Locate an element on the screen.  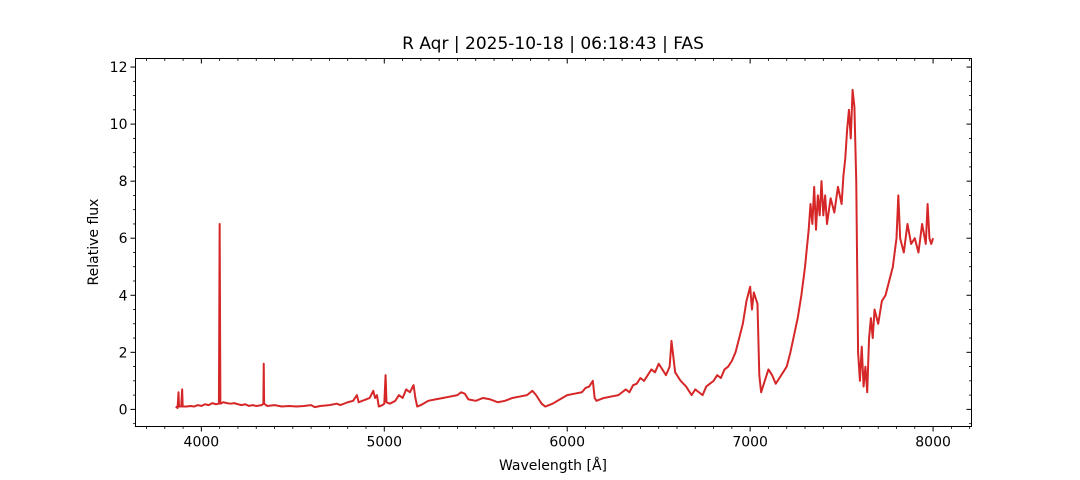
x-axis-label: Wavelength [Å] is located at coordinates (553, 465).